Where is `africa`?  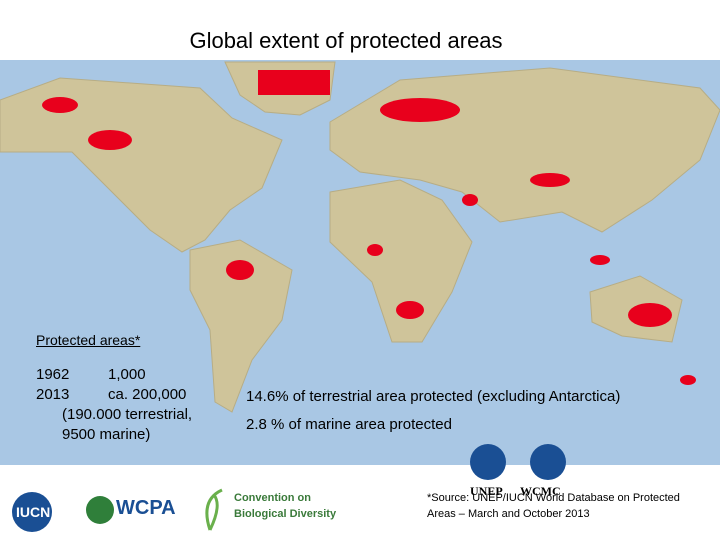 africa is located at coordinates (401, 261).